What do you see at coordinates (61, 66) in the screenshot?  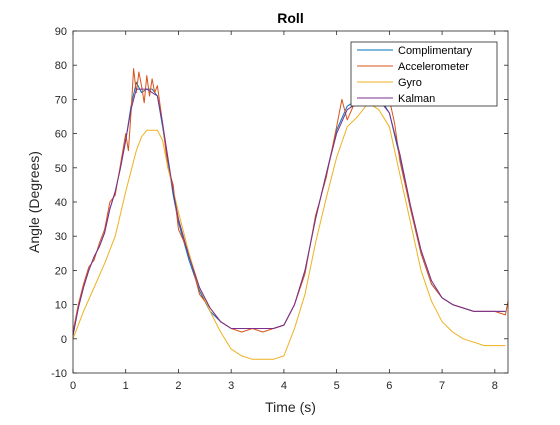 I see `y-tick-label: 80` at bounding box center [61, 66].